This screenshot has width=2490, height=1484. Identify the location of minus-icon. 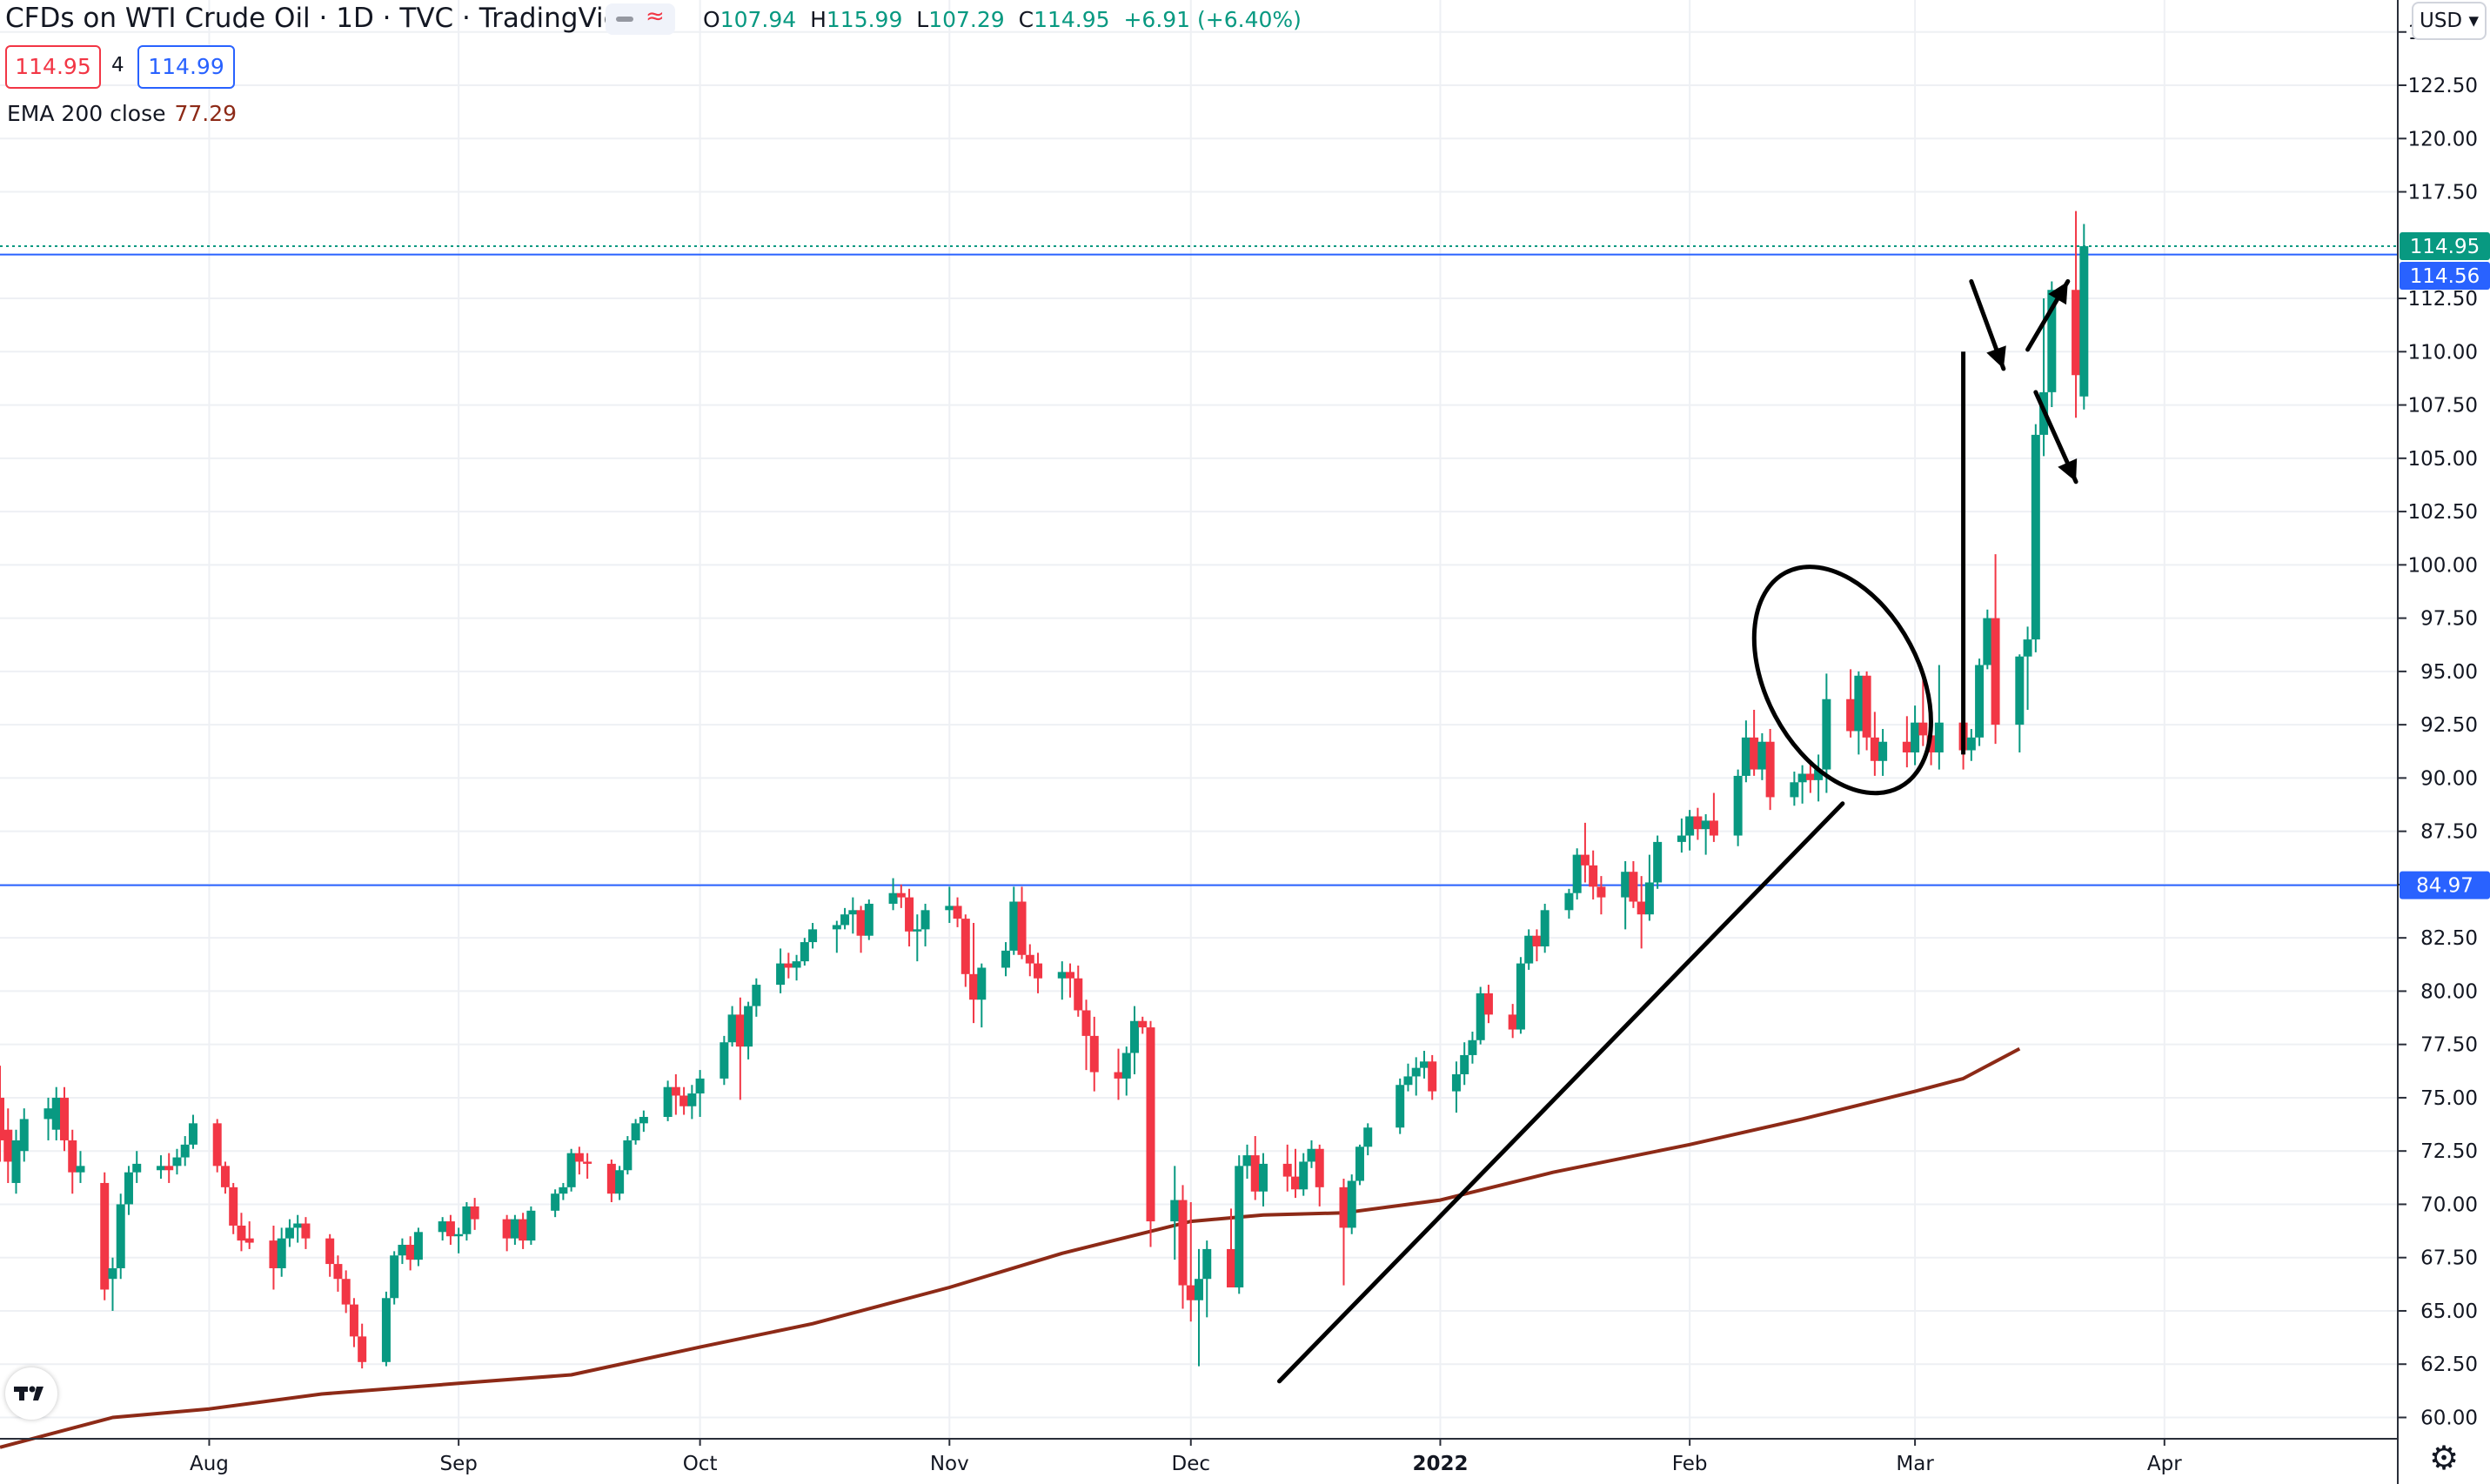
(624, 19).